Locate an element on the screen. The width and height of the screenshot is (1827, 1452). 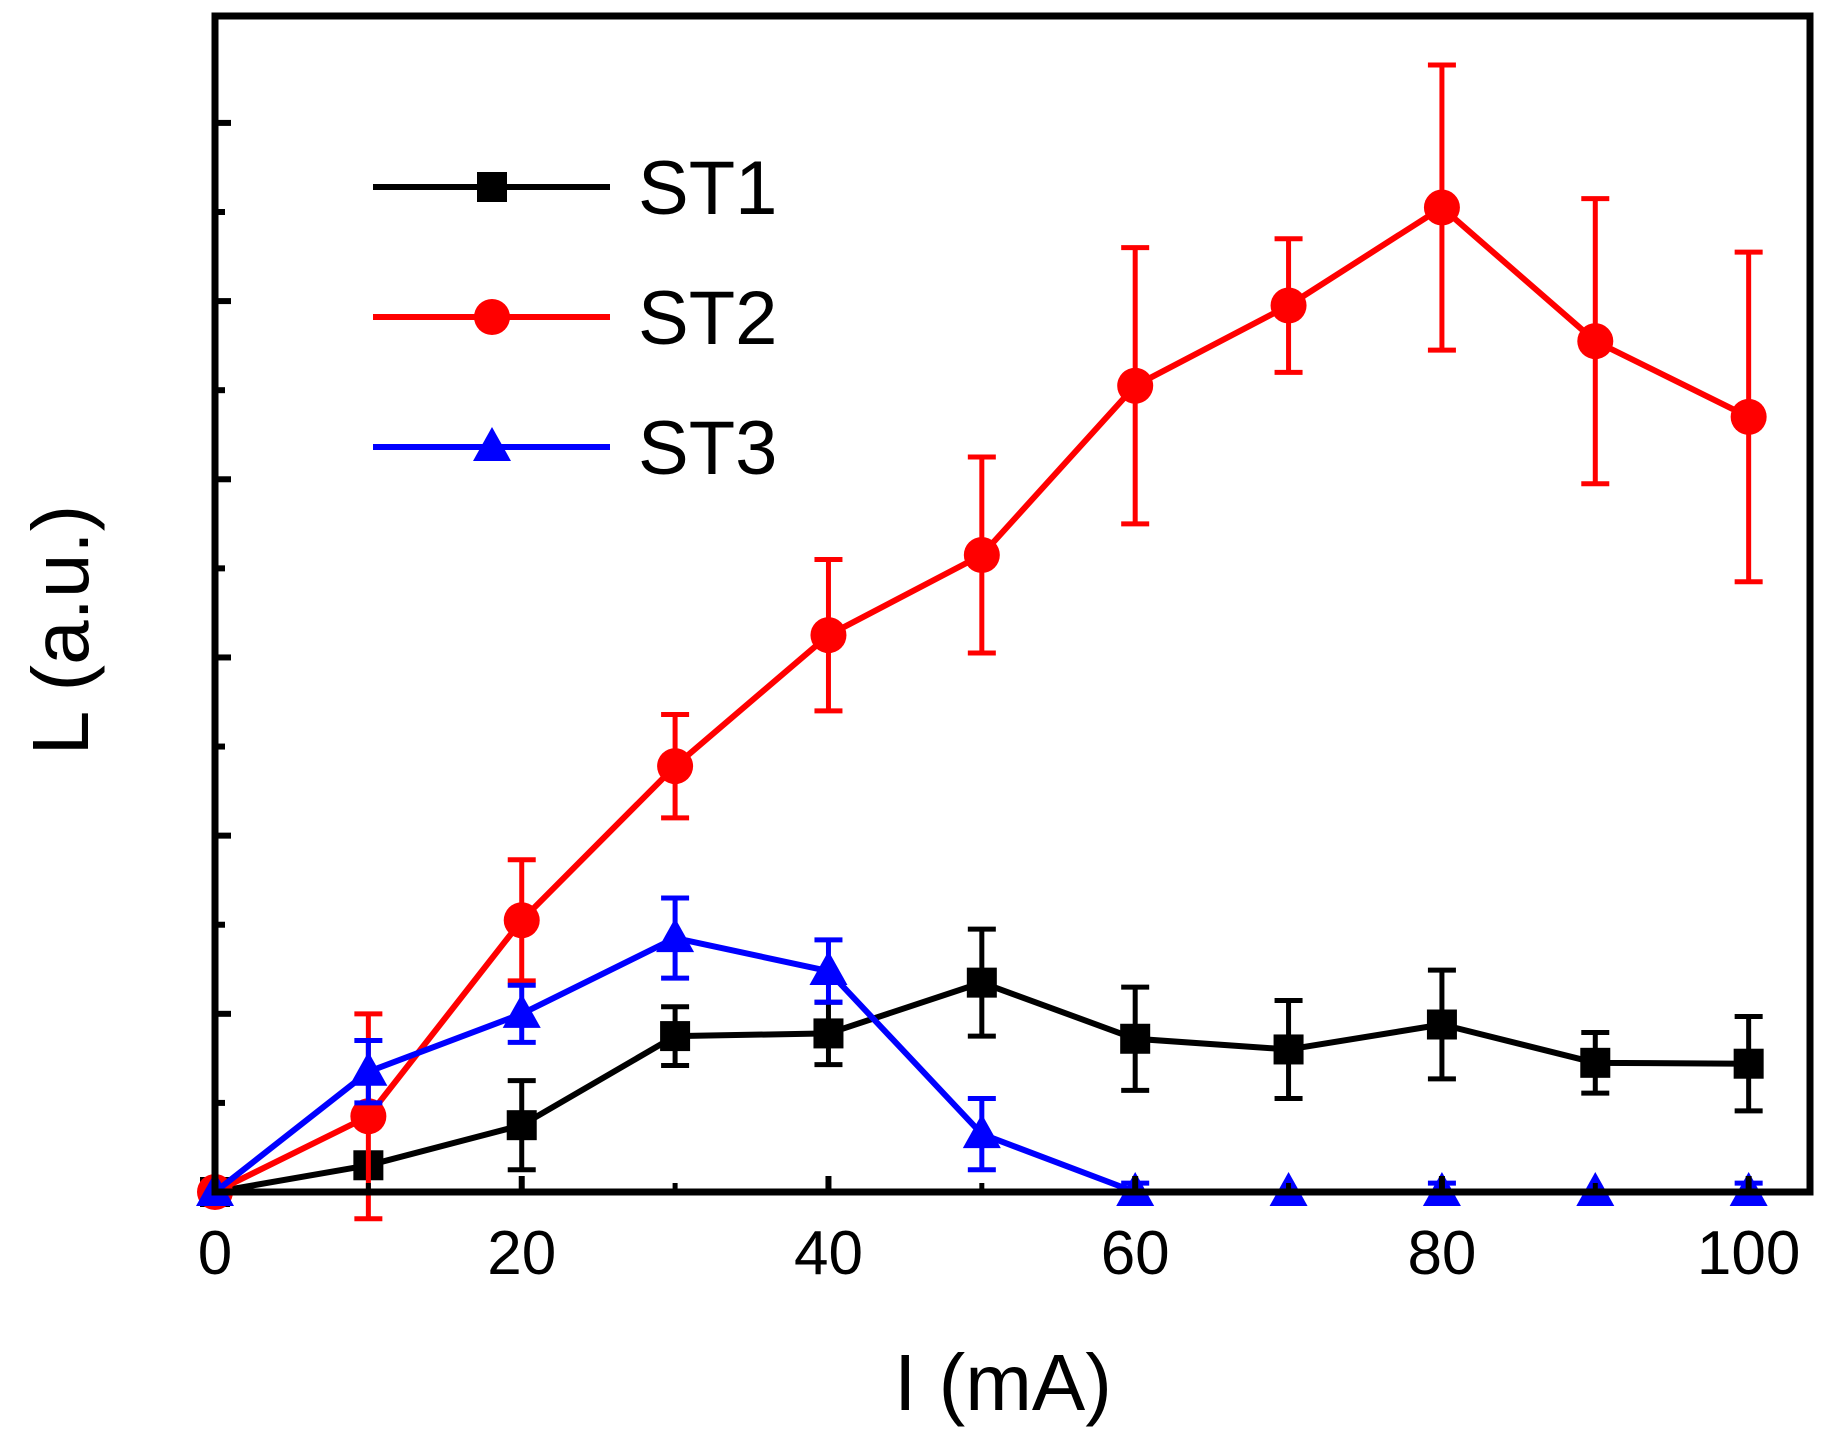
y-axis-label: L (a.u.) is located at coordinates (60, 630).